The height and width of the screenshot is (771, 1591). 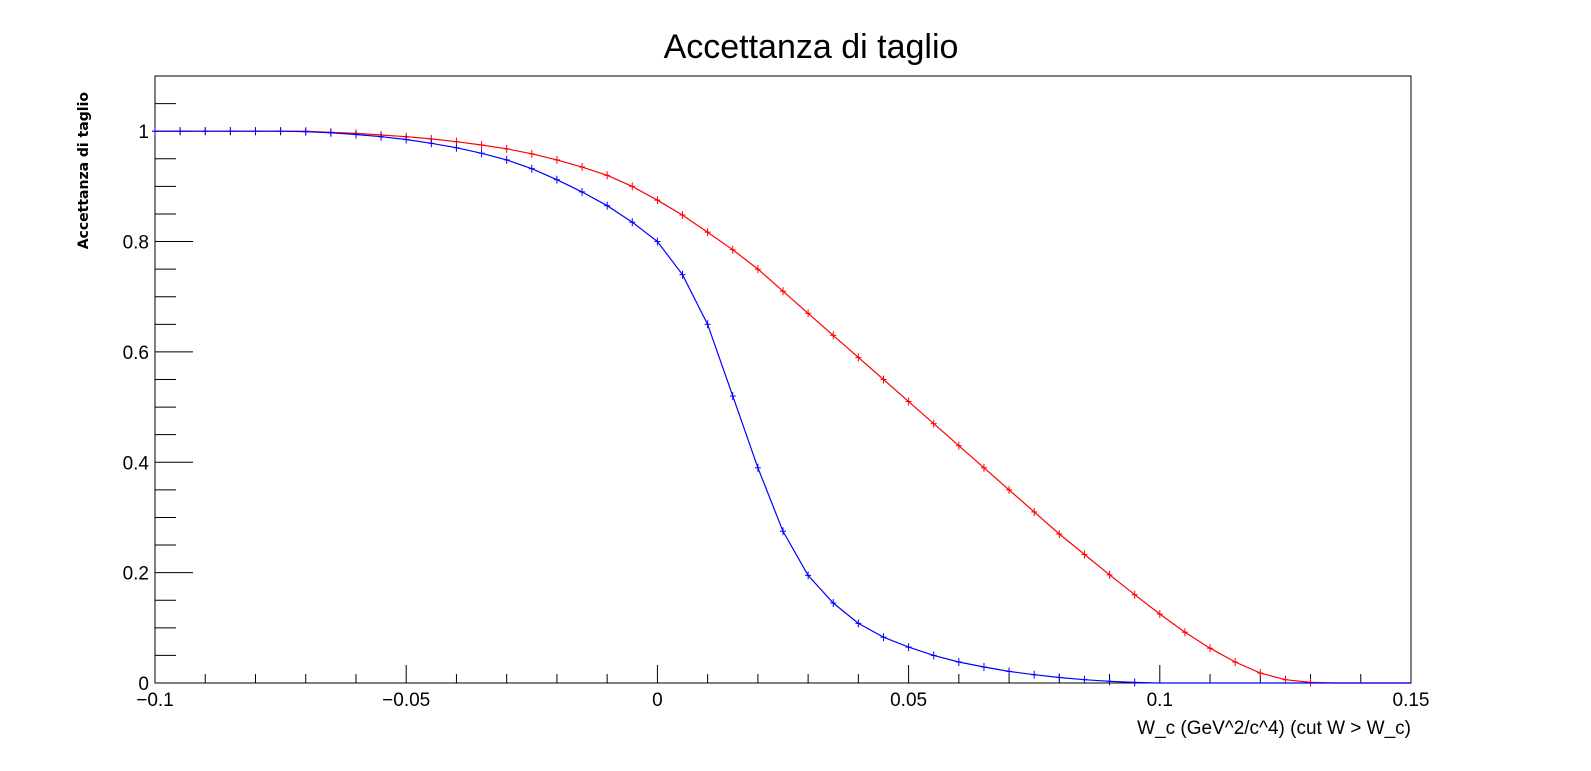 What do you see at coordinates (1411, 700) in the screenshot?
I see `x-tick-label: 0.15` at bounding box center [1411, 700].